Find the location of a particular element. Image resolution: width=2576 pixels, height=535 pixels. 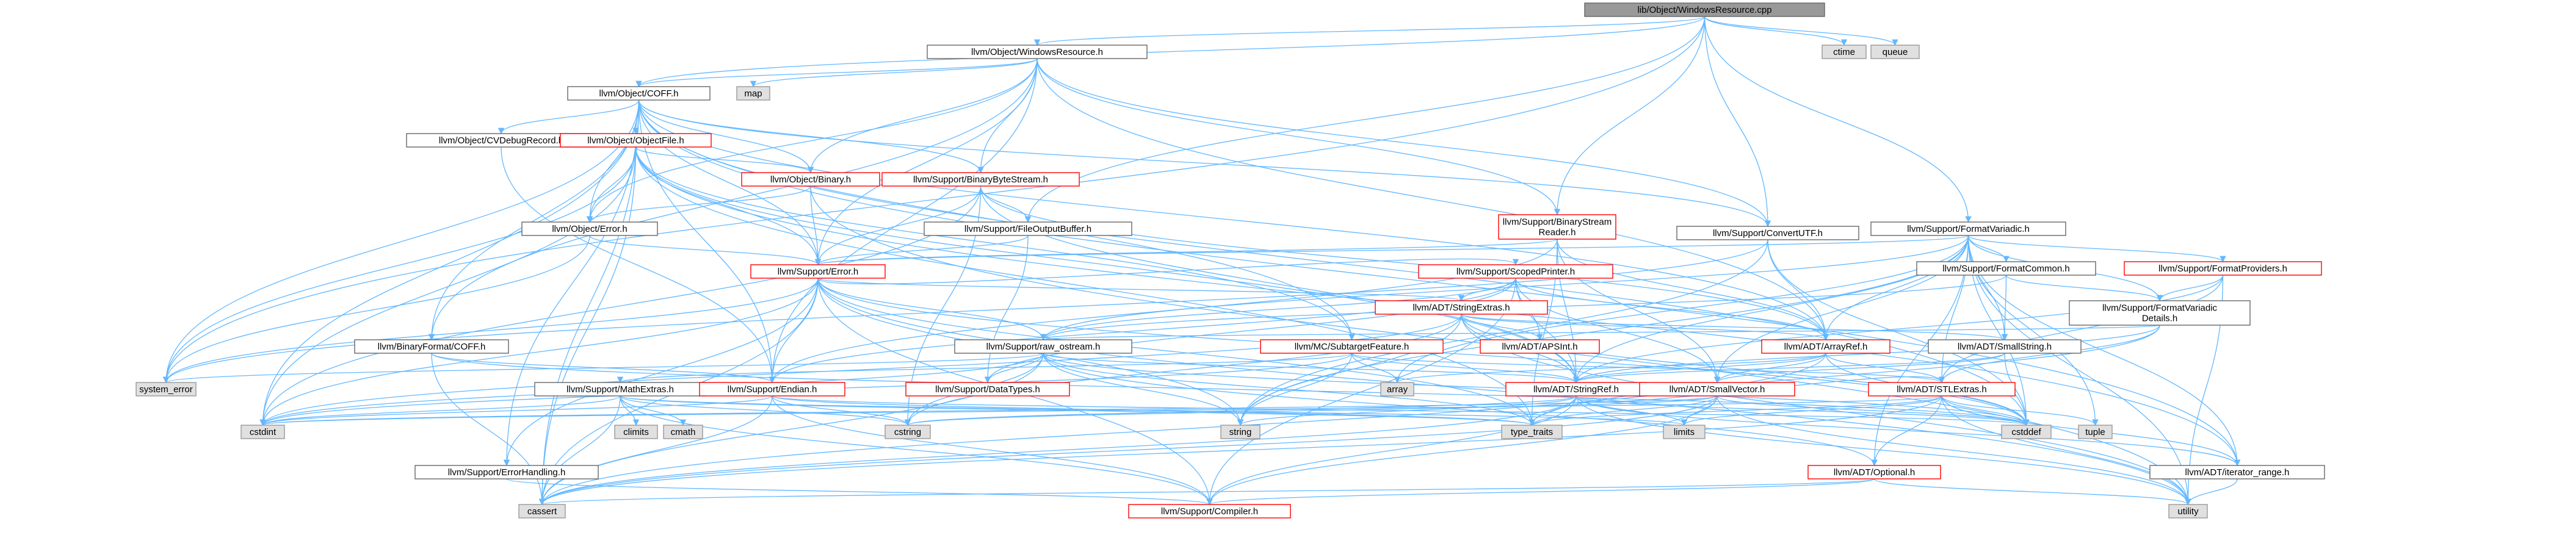

node-scopedprinter: llvm/Support/ScopedPrinter.h is located at coordinates (1515, 271).